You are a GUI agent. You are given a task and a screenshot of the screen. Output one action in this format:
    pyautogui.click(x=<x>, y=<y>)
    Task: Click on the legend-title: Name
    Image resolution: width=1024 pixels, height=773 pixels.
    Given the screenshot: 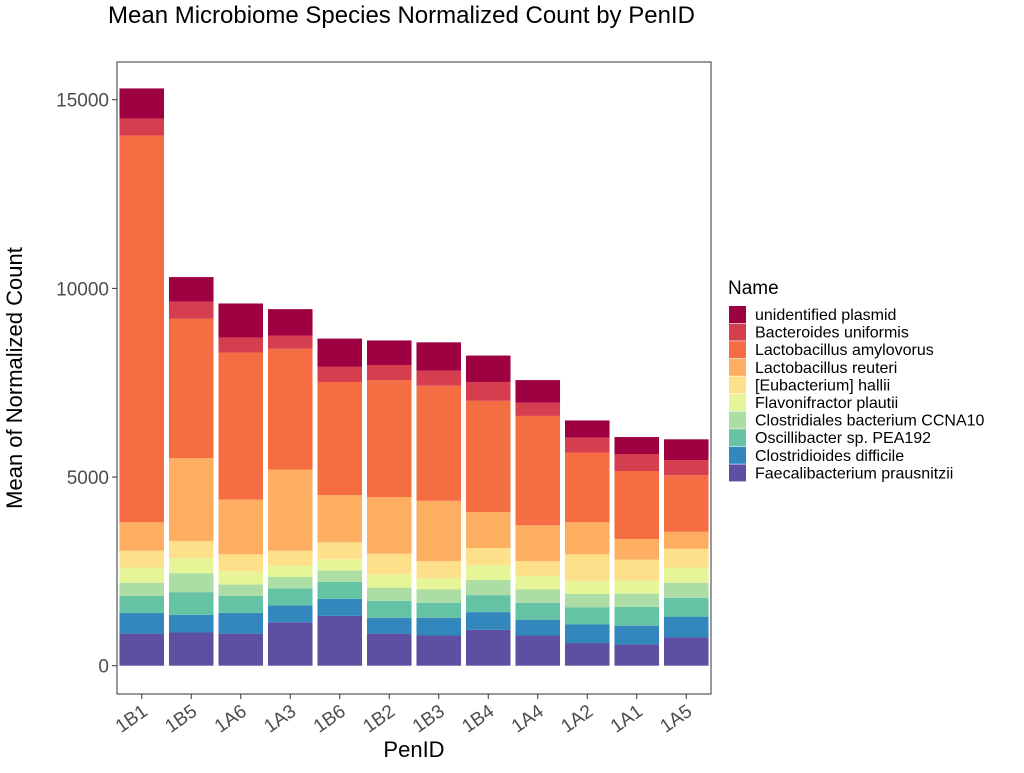 What is the action you would take?
    pyautogui.click(x=753, y=288)
    